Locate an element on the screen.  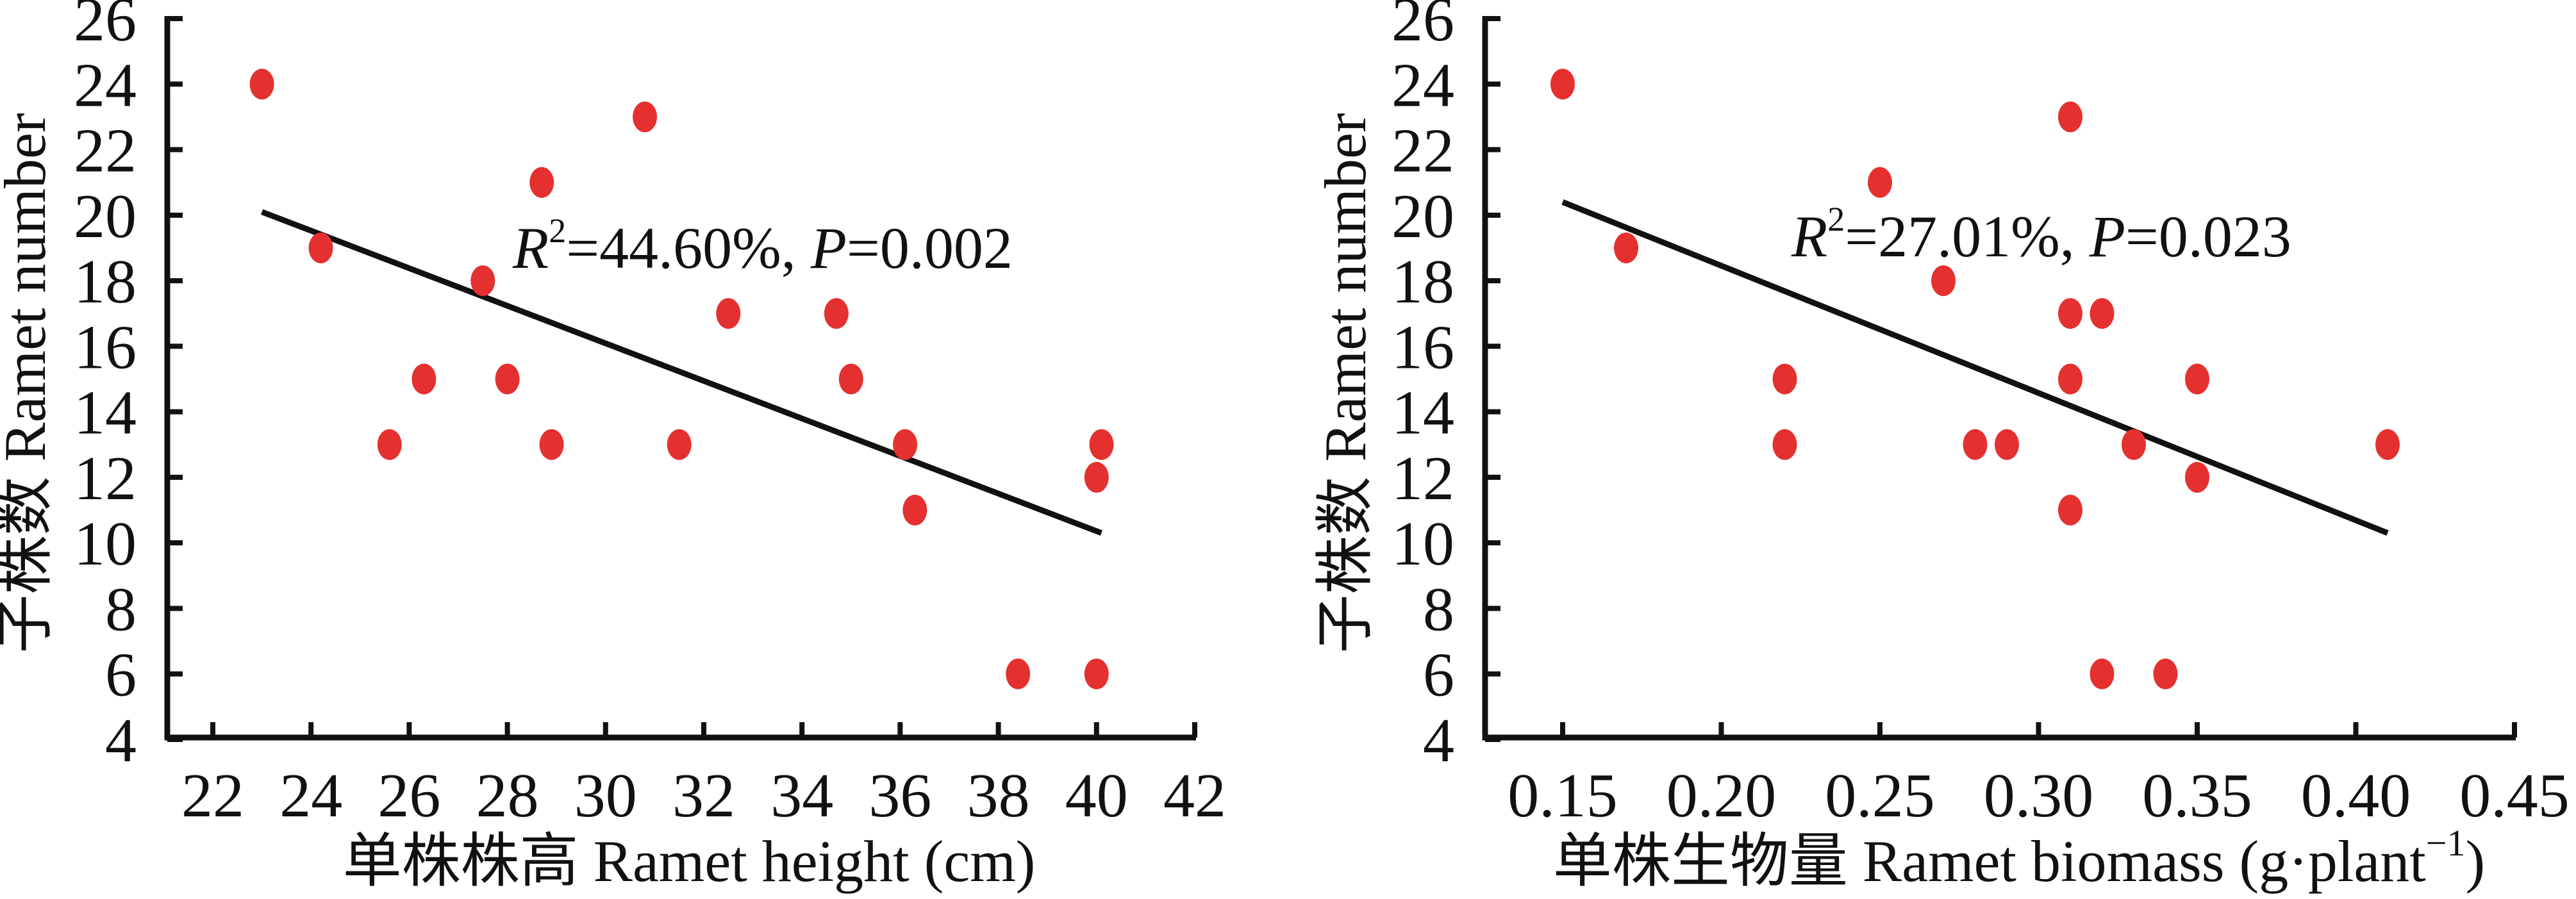
x-tick-label: 34 is located at coordinates (801, 795).